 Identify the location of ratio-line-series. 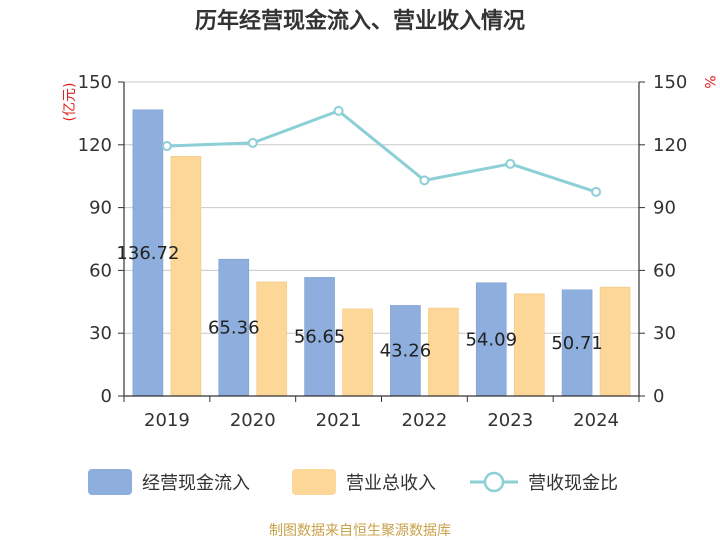
(381, 151).